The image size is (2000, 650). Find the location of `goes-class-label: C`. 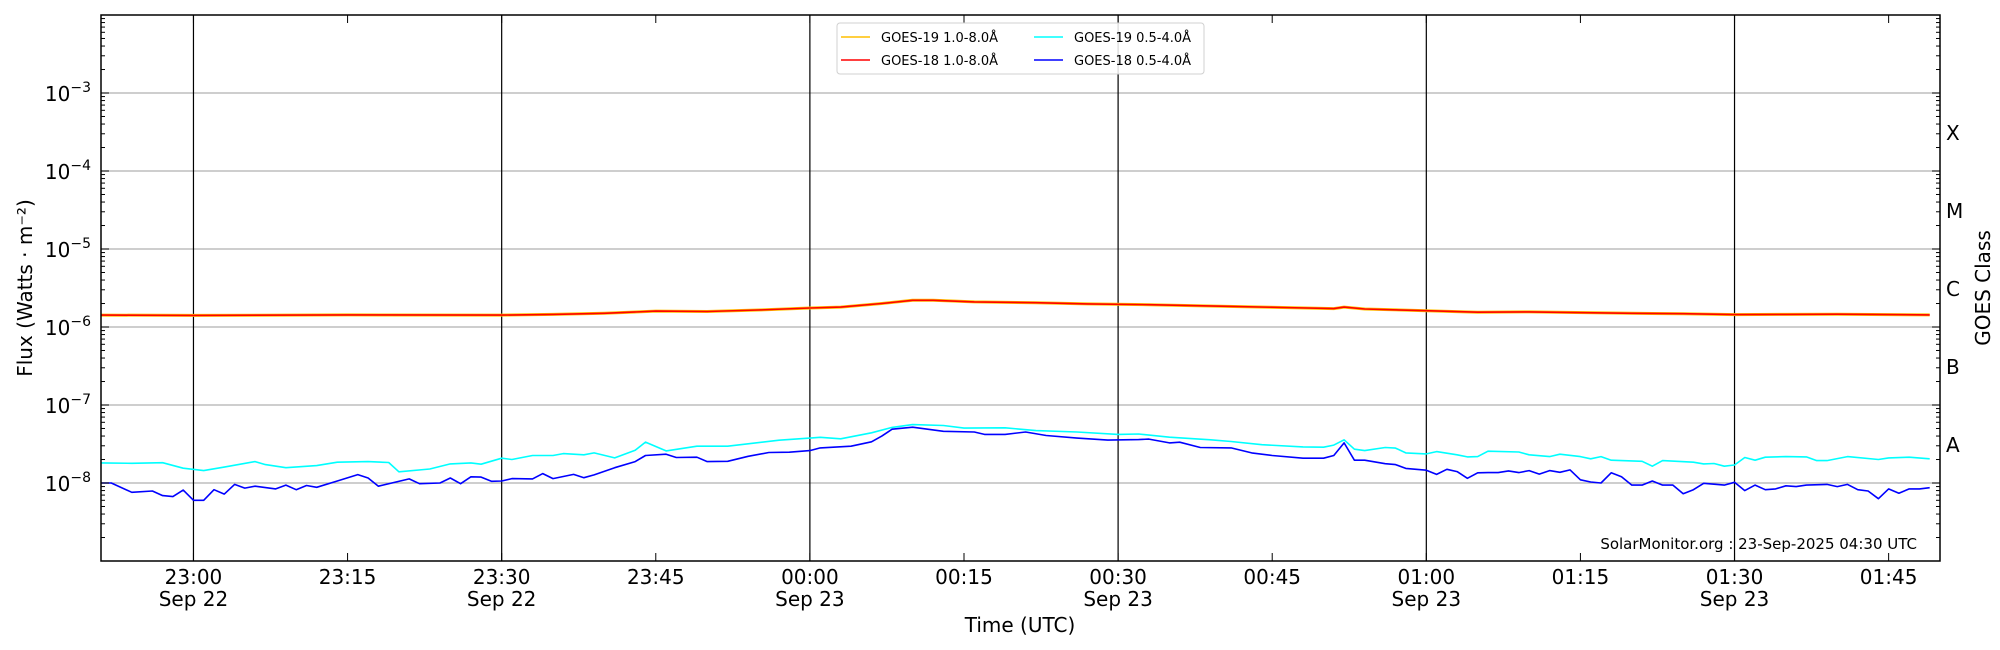

goes-class-label: C is located at coordinates (1953, 289).